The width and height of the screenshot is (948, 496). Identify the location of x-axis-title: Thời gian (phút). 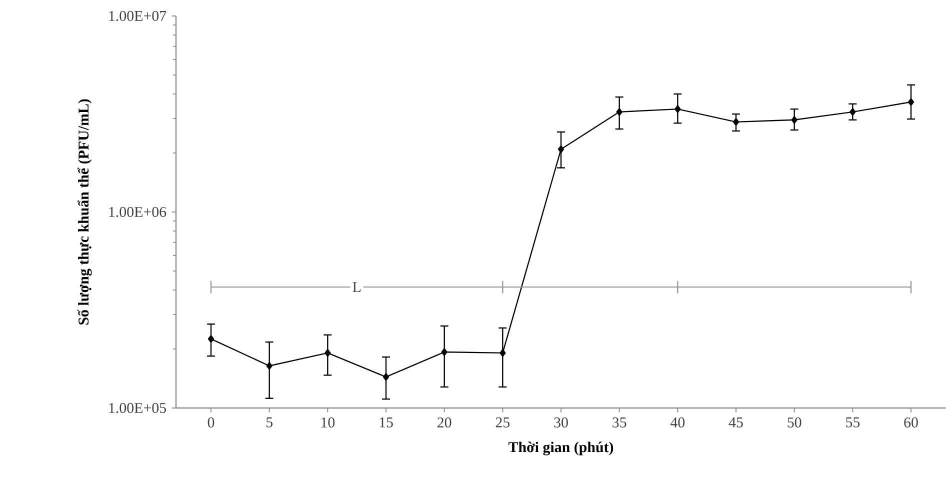
(561, 449).